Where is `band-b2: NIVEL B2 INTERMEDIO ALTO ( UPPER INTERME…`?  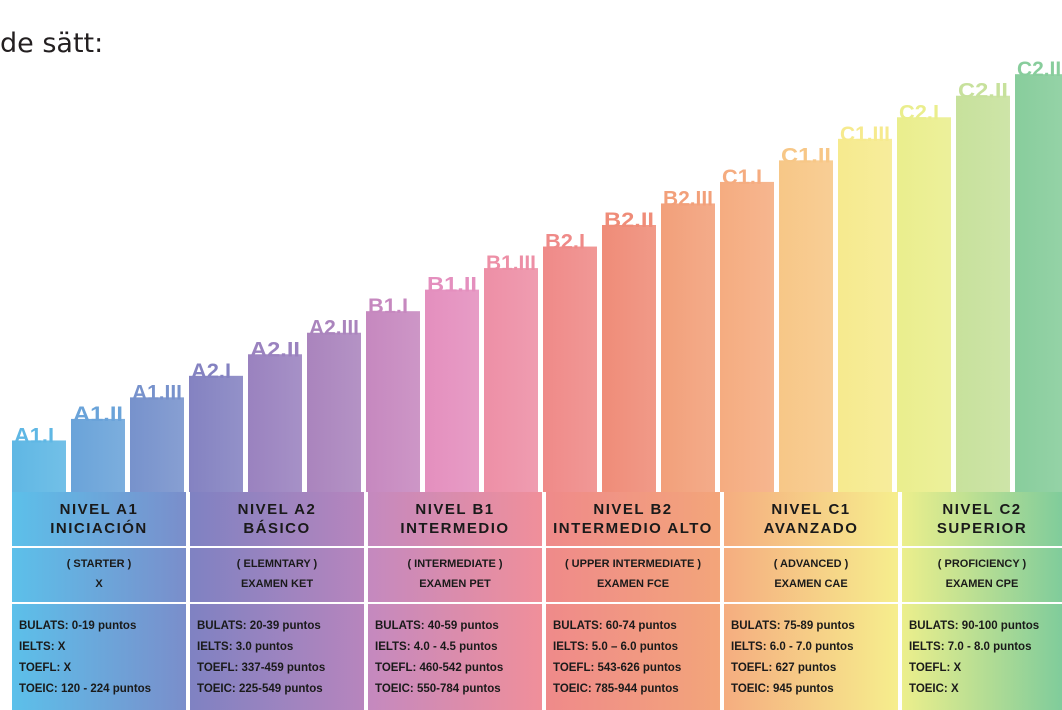
band-b2: NIVEL B2 INTERMEDIO ALTO ( UPPER INTERME… is located at coordinates (633, 601).